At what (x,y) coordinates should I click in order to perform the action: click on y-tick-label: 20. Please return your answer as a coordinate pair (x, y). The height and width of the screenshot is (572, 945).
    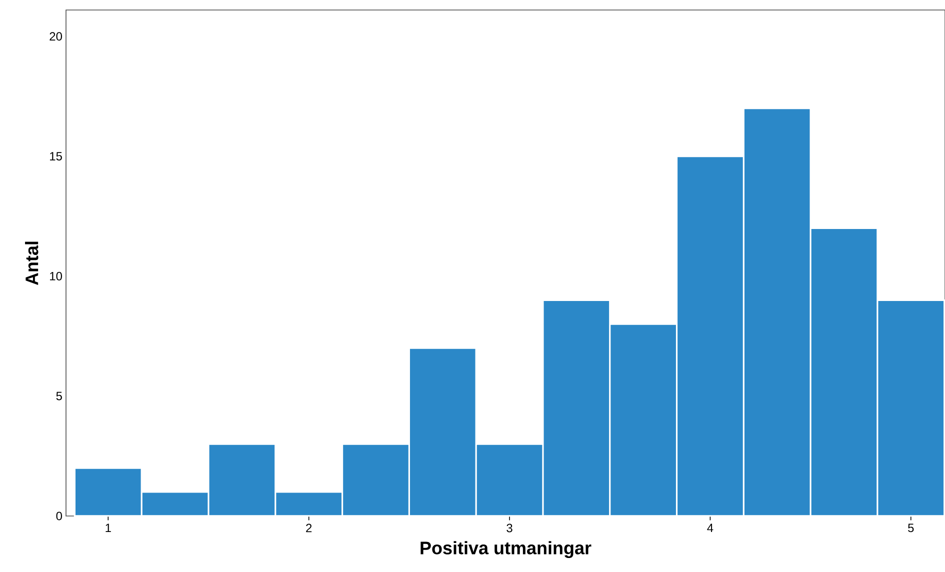
    Looking at the image, I should click on (56, 36).